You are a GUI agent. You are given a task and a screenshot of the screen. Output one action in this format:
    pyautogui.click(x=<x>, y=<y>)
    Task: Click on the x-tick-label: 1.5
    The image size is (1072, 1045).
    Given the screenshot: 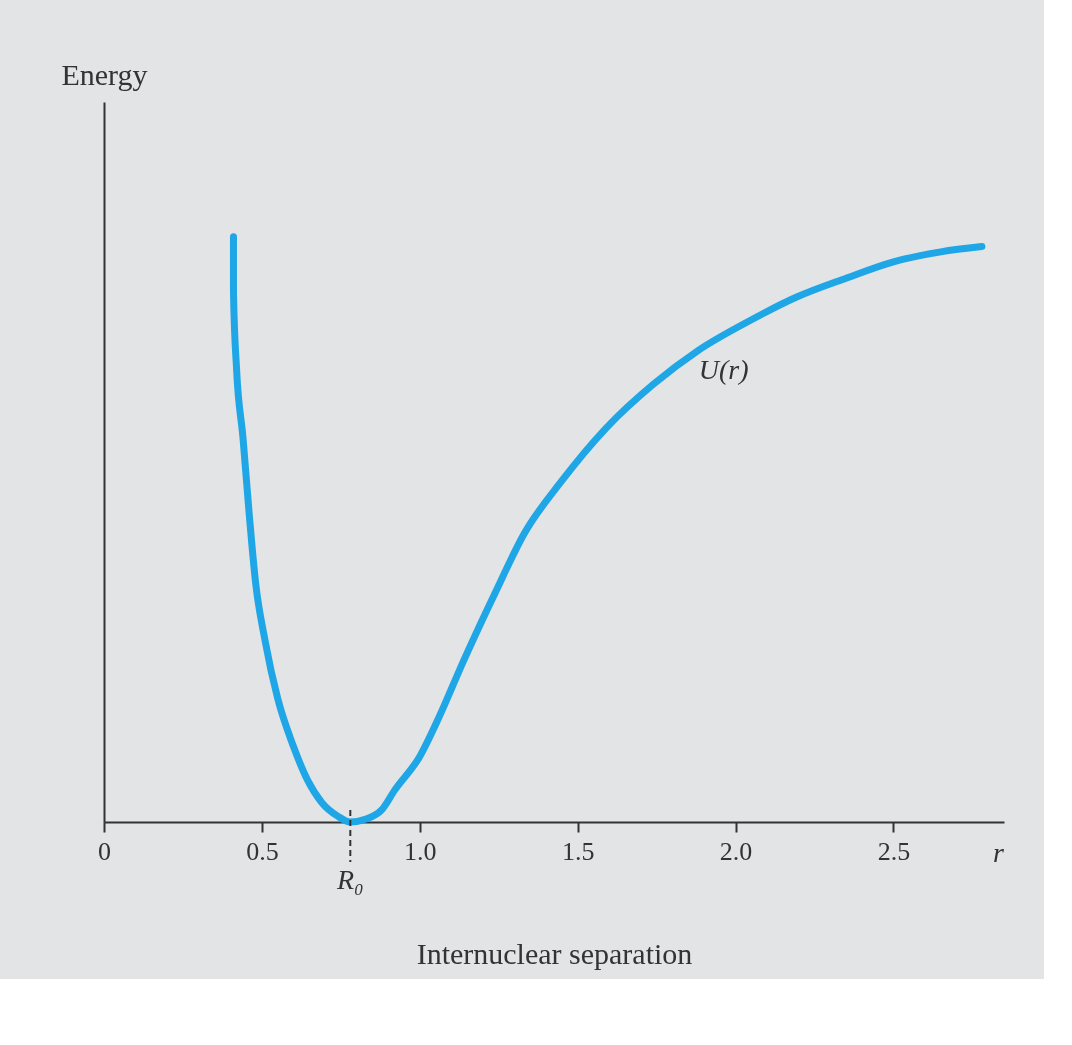 What is the action you would take?
    pyautogui.click(x=578, y=851)
    